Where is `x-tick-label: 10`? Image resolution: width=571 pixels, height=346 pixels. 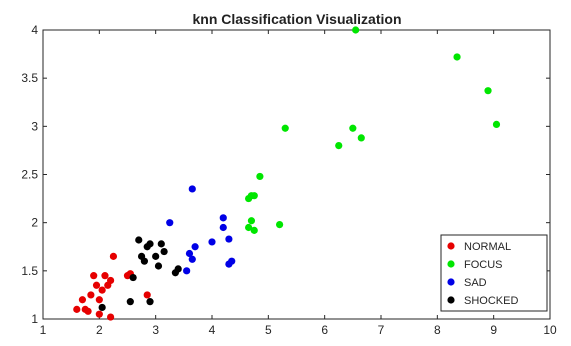
x-tick-label: 10 is located at coordinates (550, 330).